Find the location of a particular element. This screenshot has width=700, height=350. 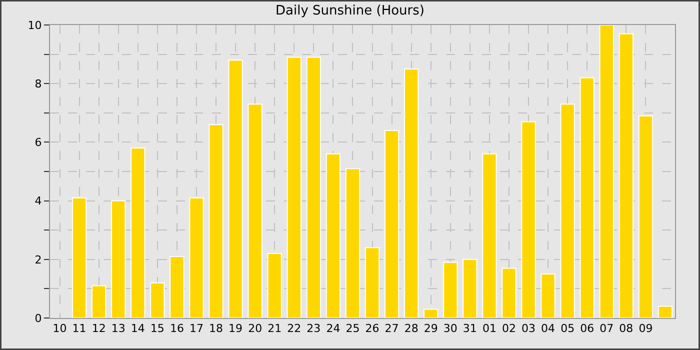

x-tick-label: 27 is located at coordinates (391, 329).